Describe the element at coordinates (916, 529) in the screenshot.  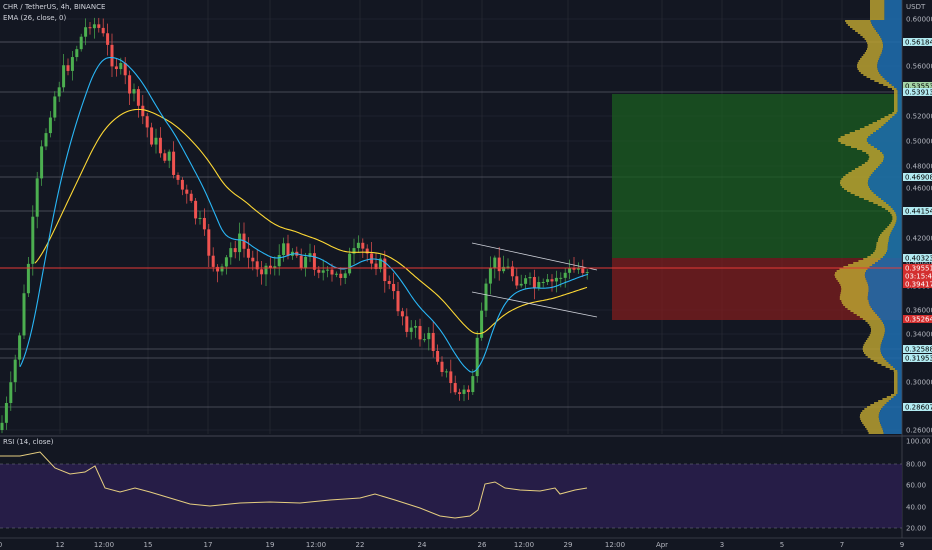
I see `rsi-tick-label: 20.00` at that location.